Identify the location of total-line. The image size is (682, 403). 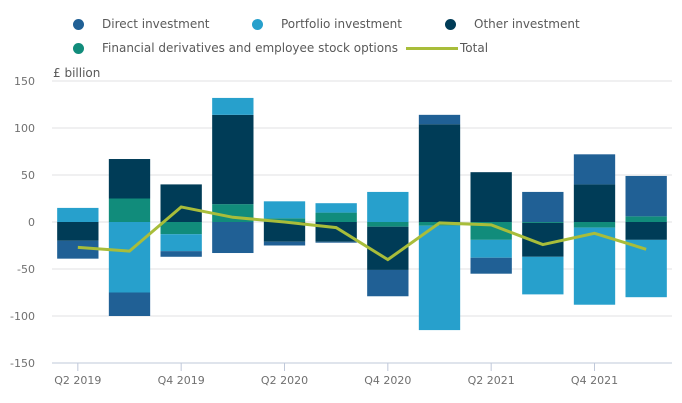
(362, 233).